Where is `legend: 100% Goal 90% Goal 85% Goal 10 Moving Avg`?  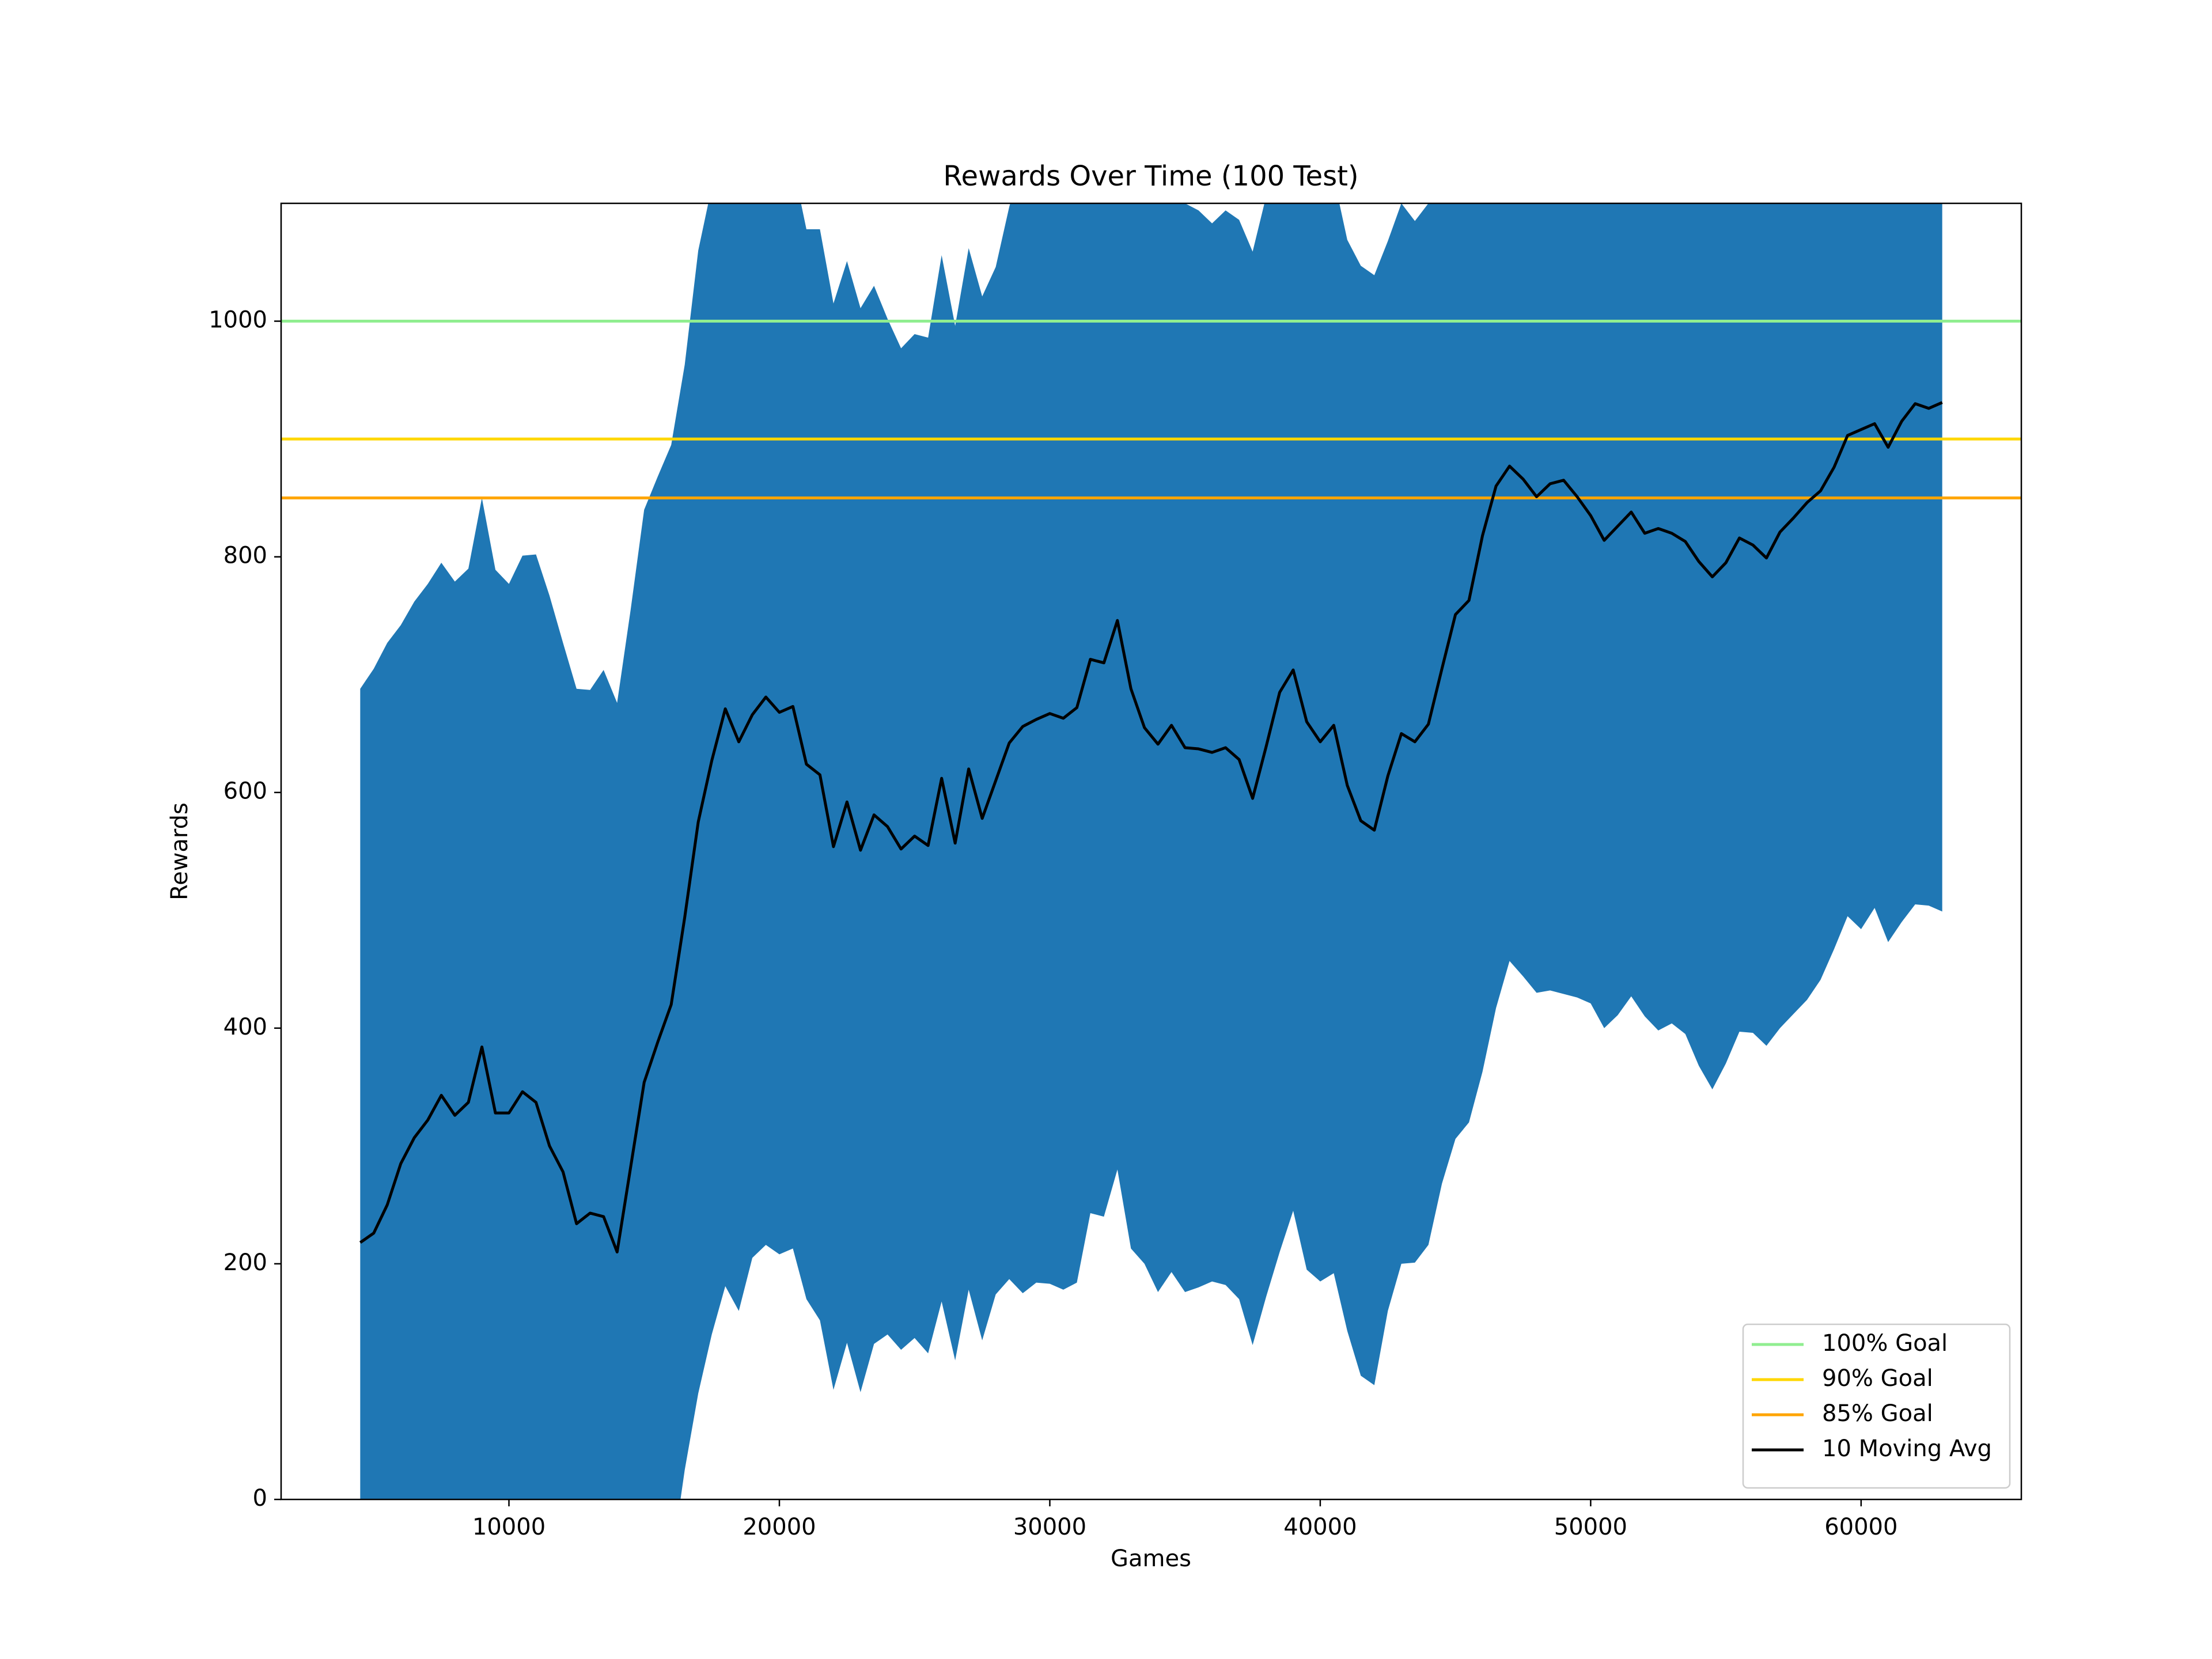
legend: 100% Goal 90% Goal 85% Goal 10 Moving Avg is located at coordinates (1876, 1406).